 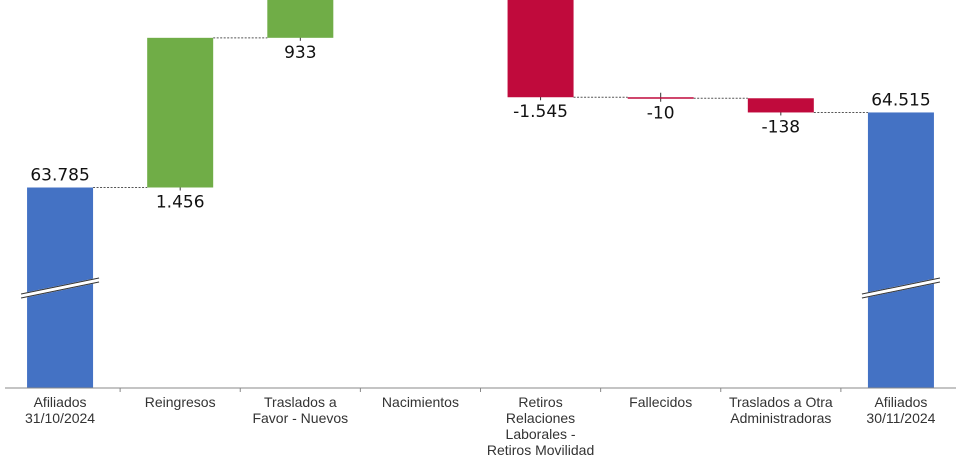 What do you see at coordinates (540, 402) in the screenshot?
I see `category-label-line: Retiros` at bounding box center [540, 402].